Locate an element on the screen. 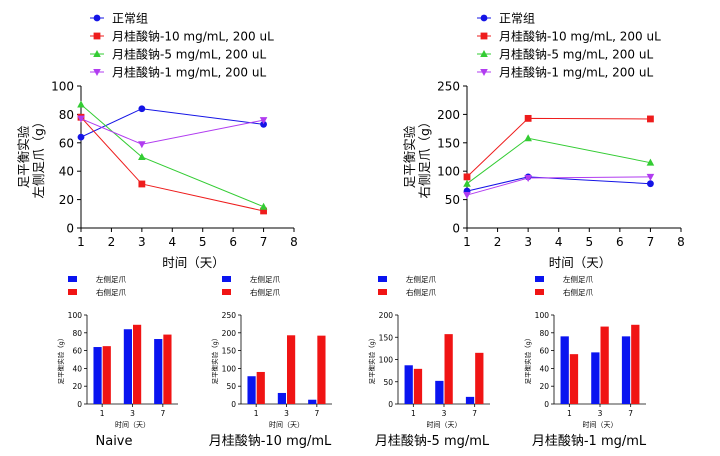 This screenshot has width=720, height=456. y-tick-label: 250 is located at coordinates (229, 315).